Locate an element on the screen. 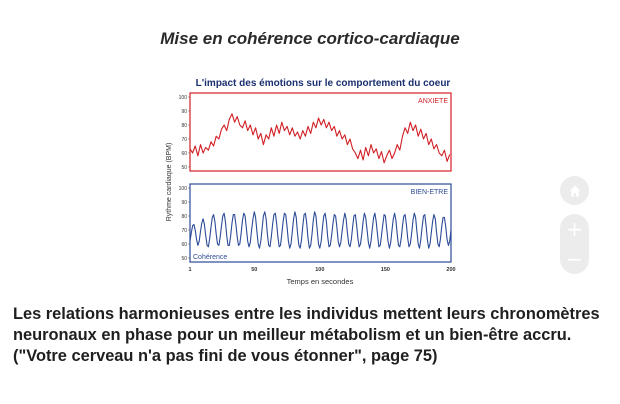 The image size is (620, 404). home-button is located at coordinates (574, 190).